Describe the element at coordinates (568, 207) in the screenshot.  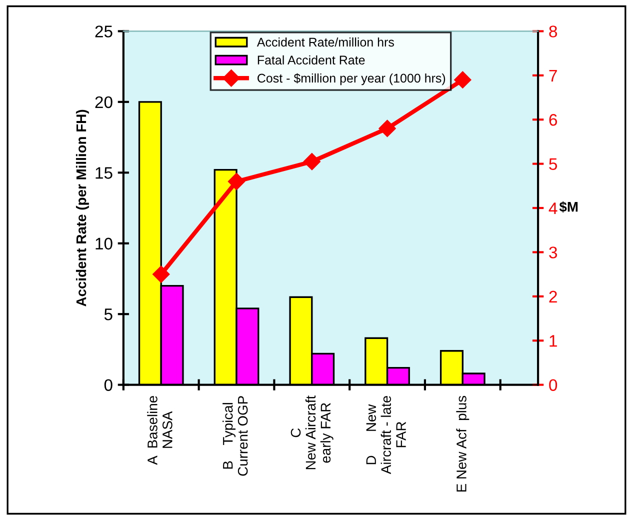
I see `y2-axis-title: $M` at that location.